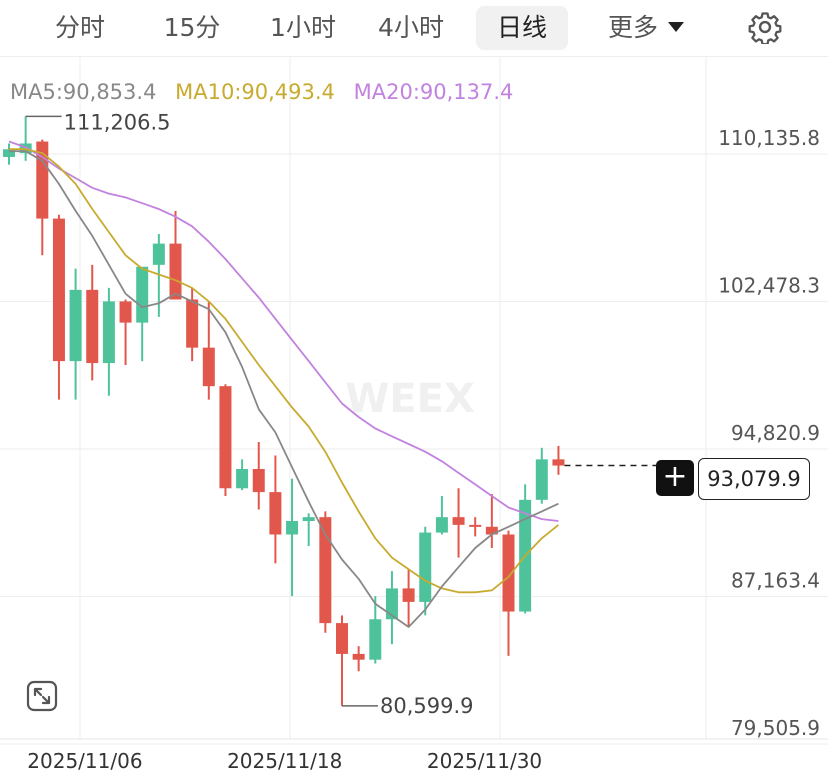  What do you see at coordinates (411, 27) in the screenshot?
I see `tab-4hour: 4小时` at bounding box center [411, 27].